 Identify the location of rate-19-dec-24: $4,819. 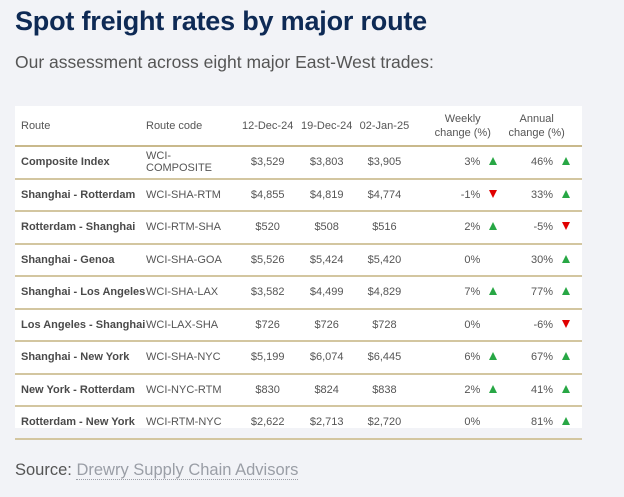
(326, 195).